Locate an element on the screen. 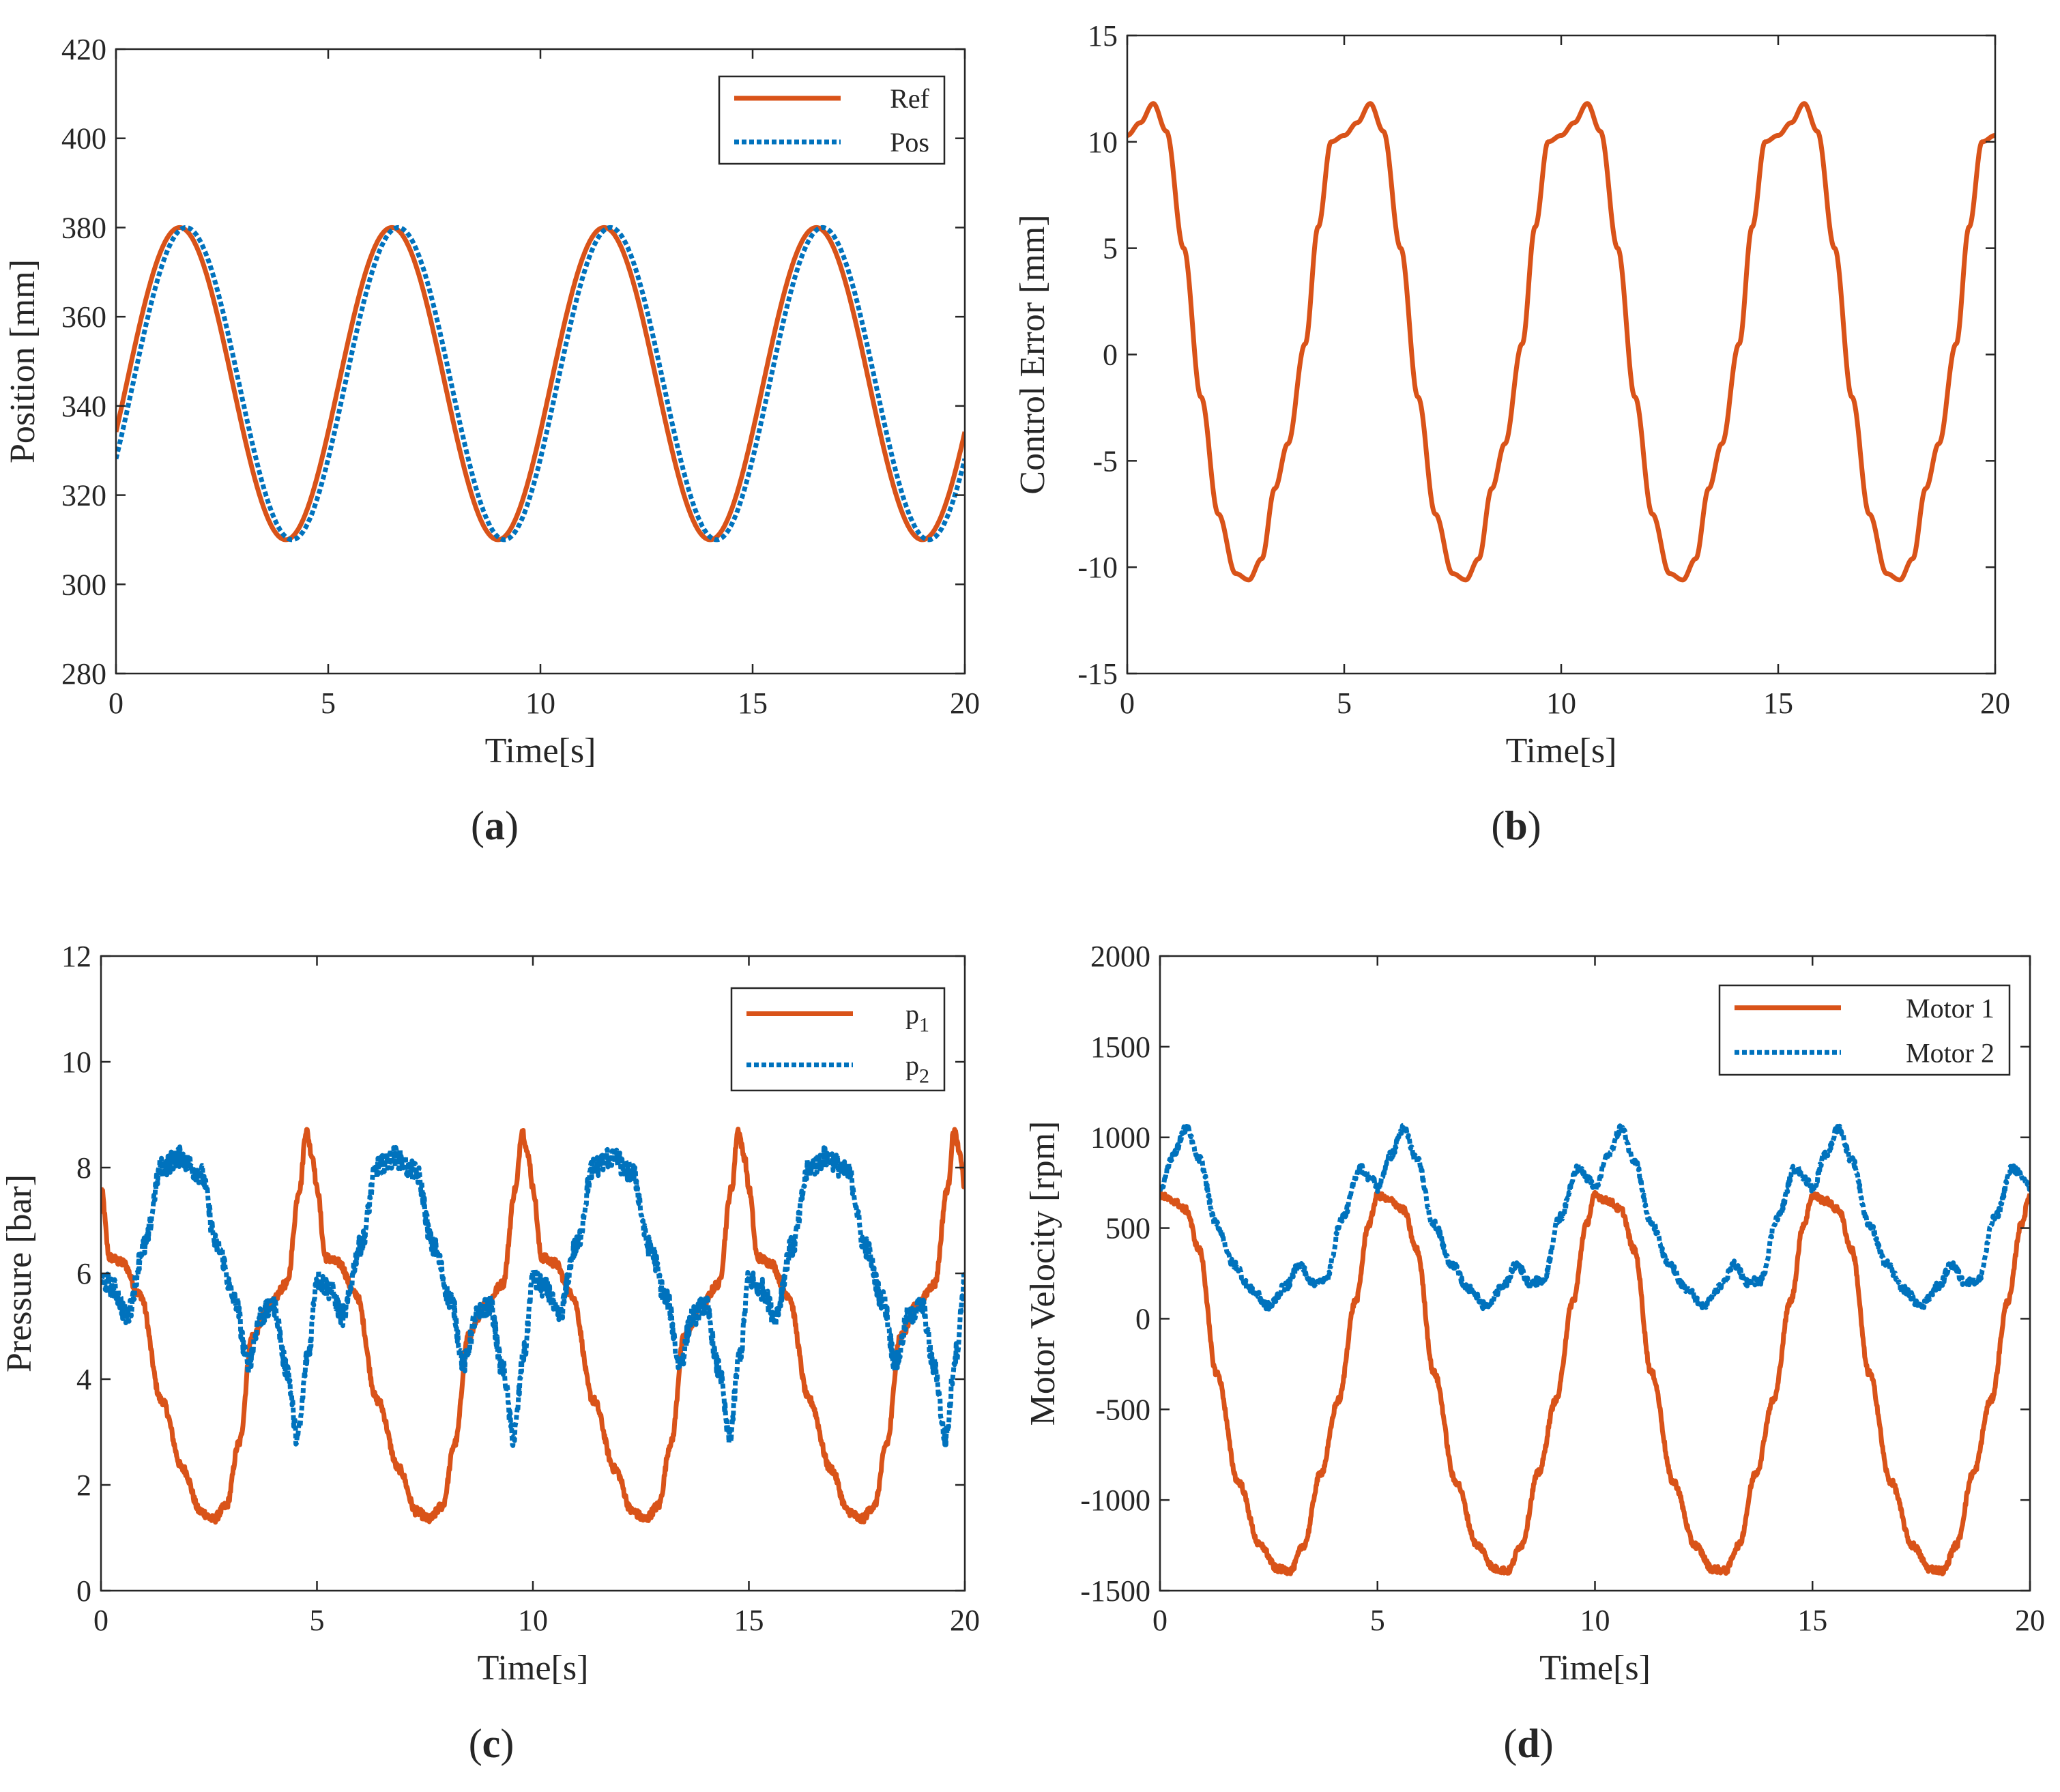  panel-caption: (b) is located at coordinates (1516, 825).